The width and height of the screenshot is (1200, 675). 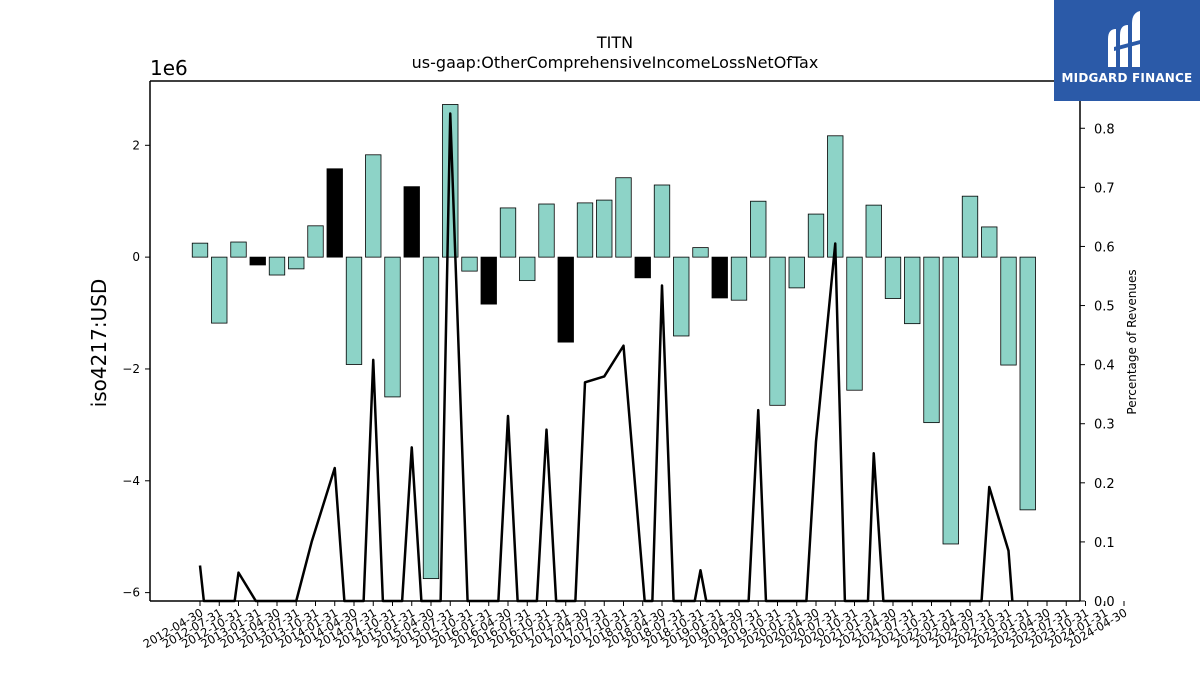 I want to click on y2-tick-label: 0.7, so click(x=1104, y=188).